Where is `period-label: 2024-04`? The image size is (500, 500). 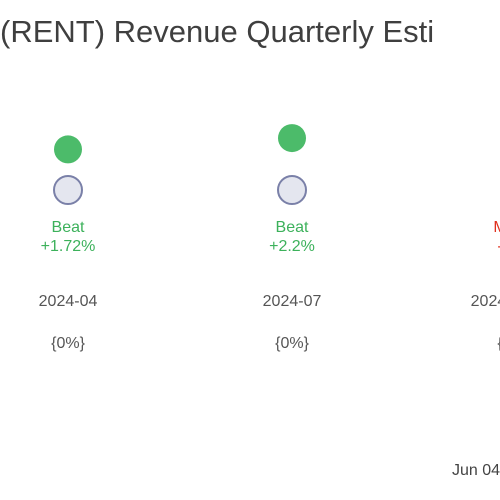 period-label: 2024-04 is located at coordinates (68, 301).